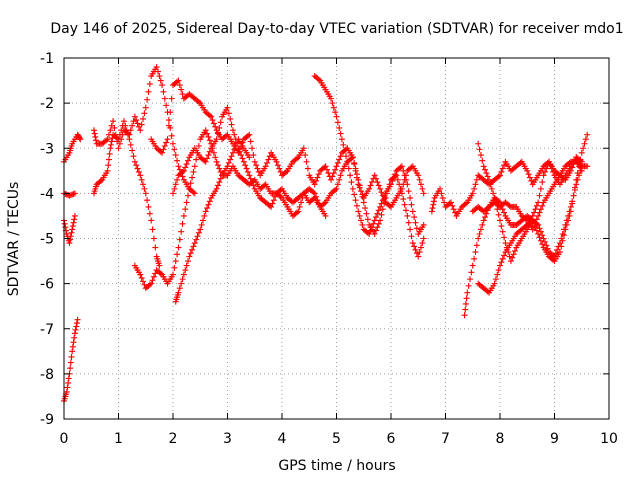  Describe the element at coordinates (530, 229) in the screenshot. I see `series-trace-p` at that location.